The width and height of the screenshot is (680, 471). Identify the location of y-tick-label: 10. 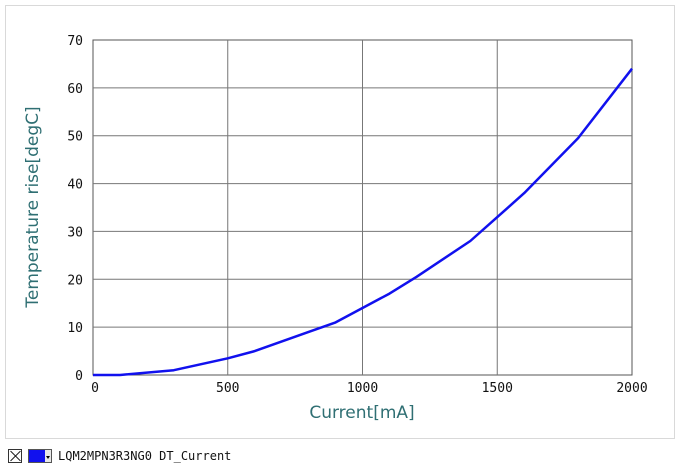
(75, 328).